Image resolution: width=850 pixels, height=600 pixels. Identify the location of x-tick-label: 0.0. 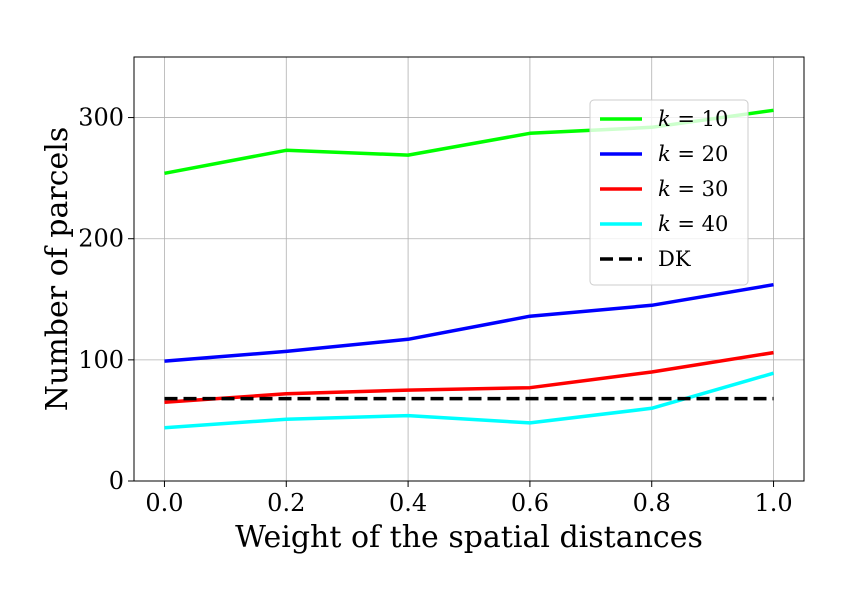
(164, 503).